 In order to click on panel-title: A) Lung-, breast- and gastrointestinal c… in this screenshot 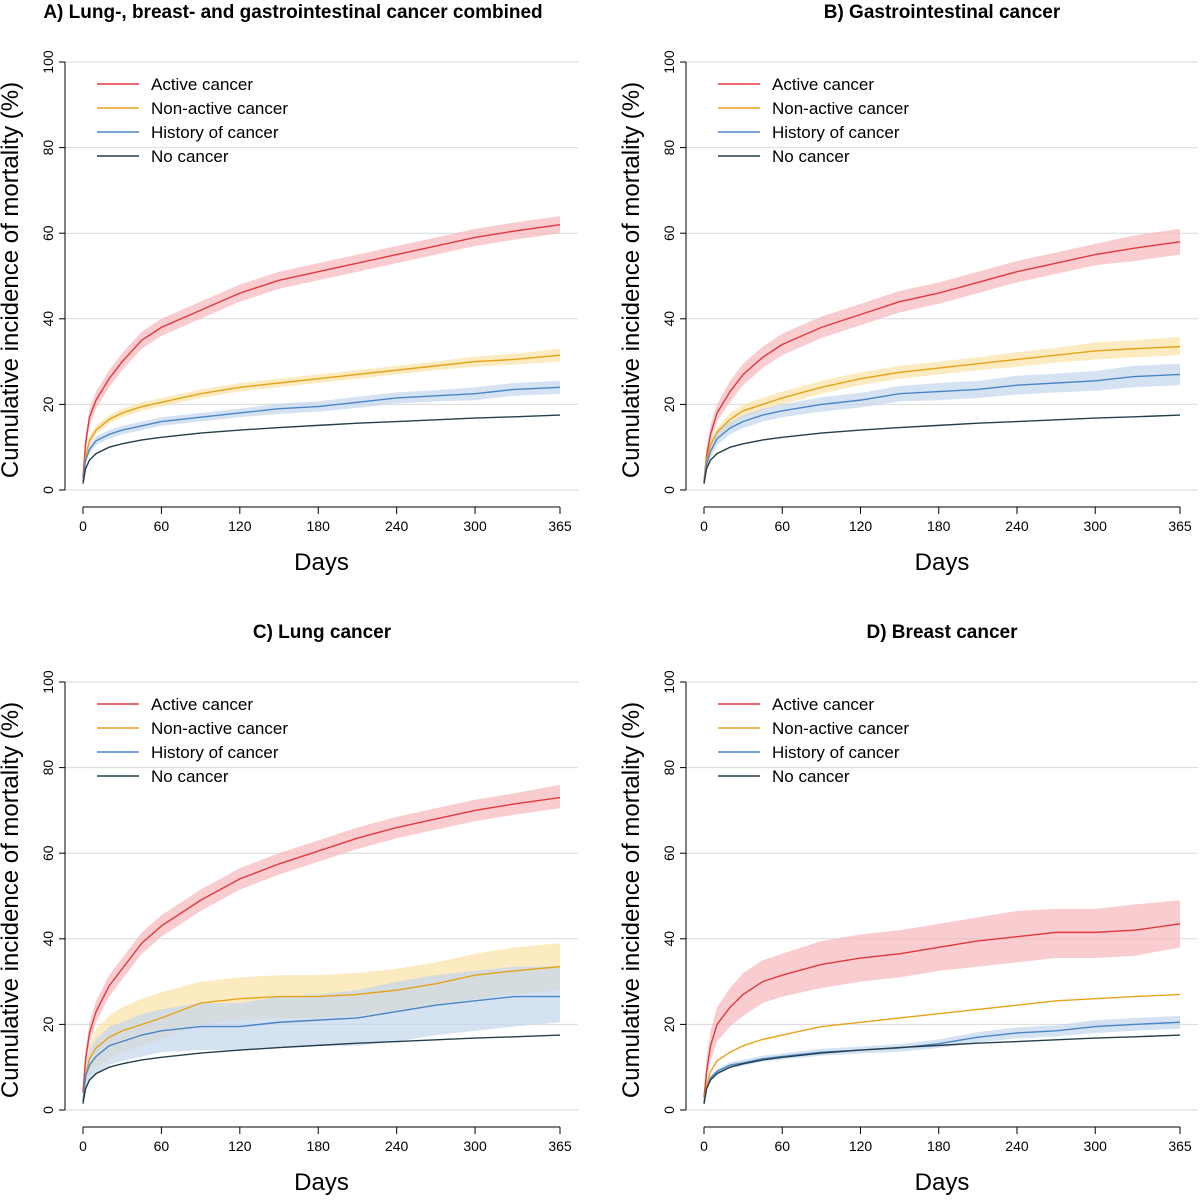, I will do `click(292, 12)`.